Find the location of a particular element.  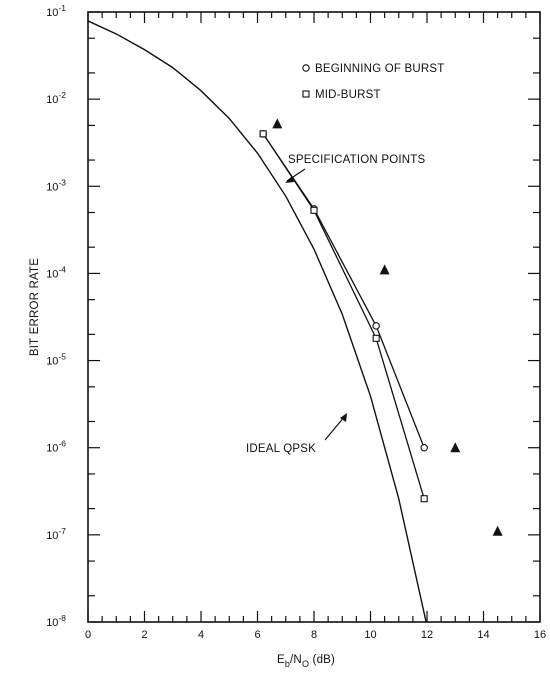

y-tick-label: 10⁻³ is located at coordinates (56, 185).